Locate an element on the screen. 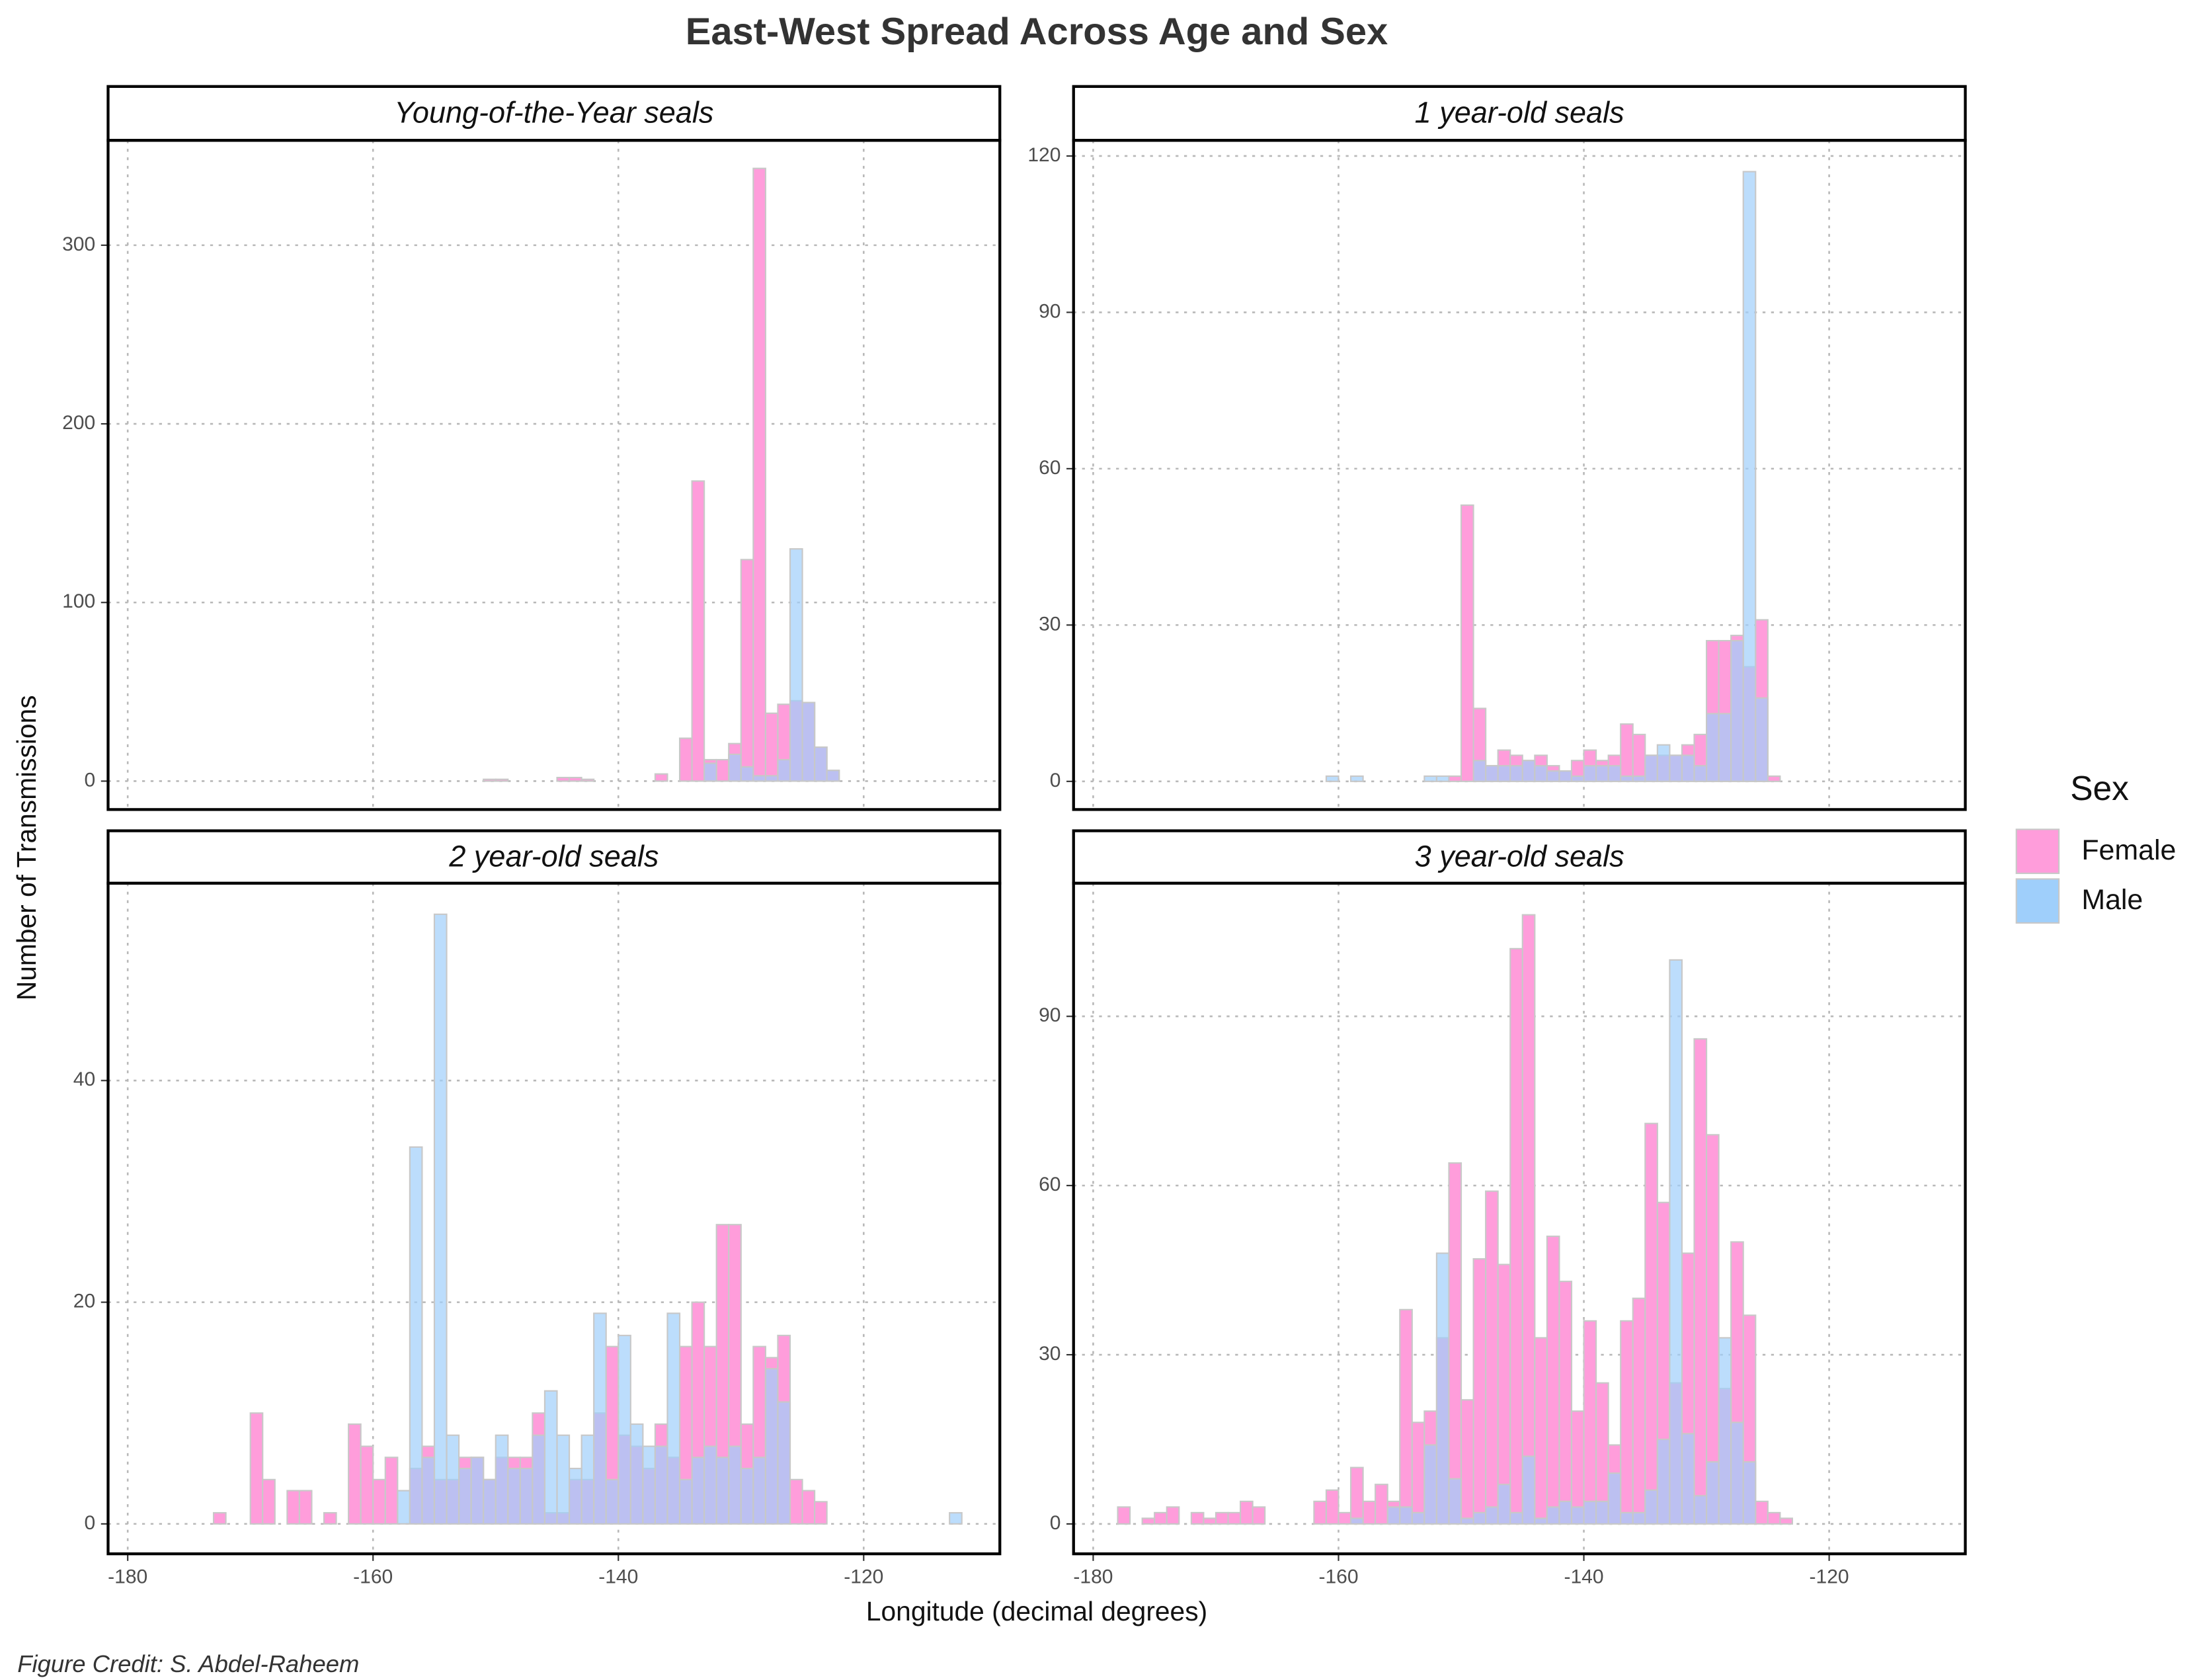 The width and height of the screenshot is (2201, 1680). y-tick-label: 300 is located at coordinates (78, 244).